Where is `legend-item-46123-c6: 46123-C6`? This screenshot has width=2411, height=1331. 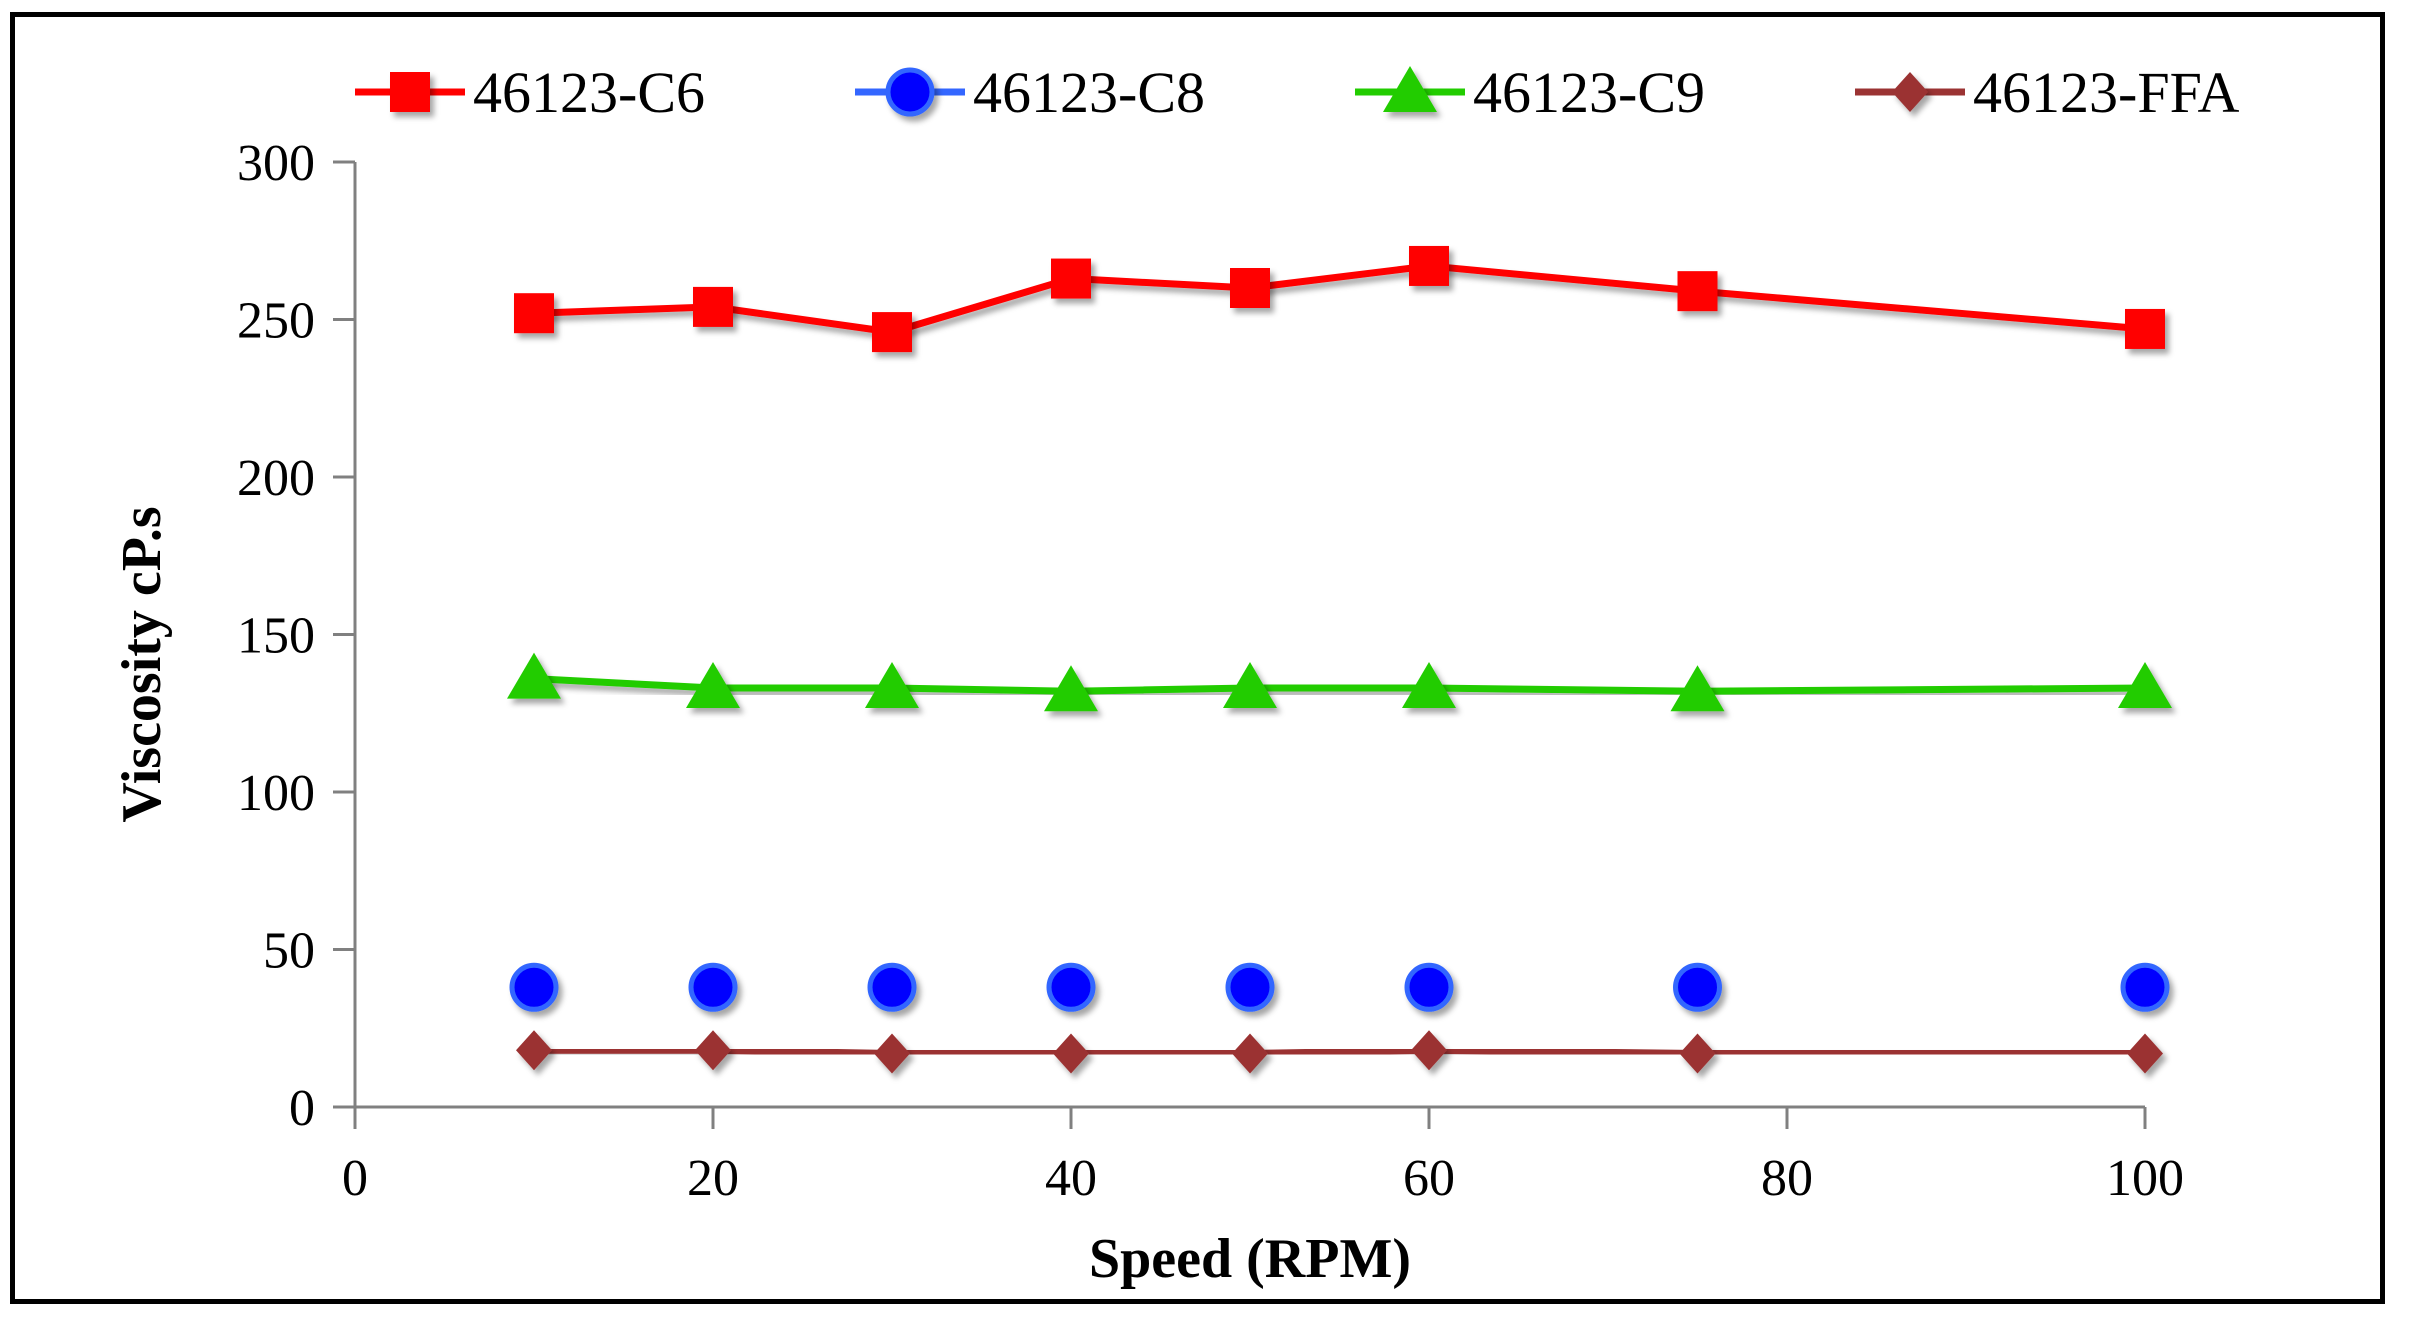 legend-item-46123-c6: 46123-C6 is located at coordinates (530, 92).